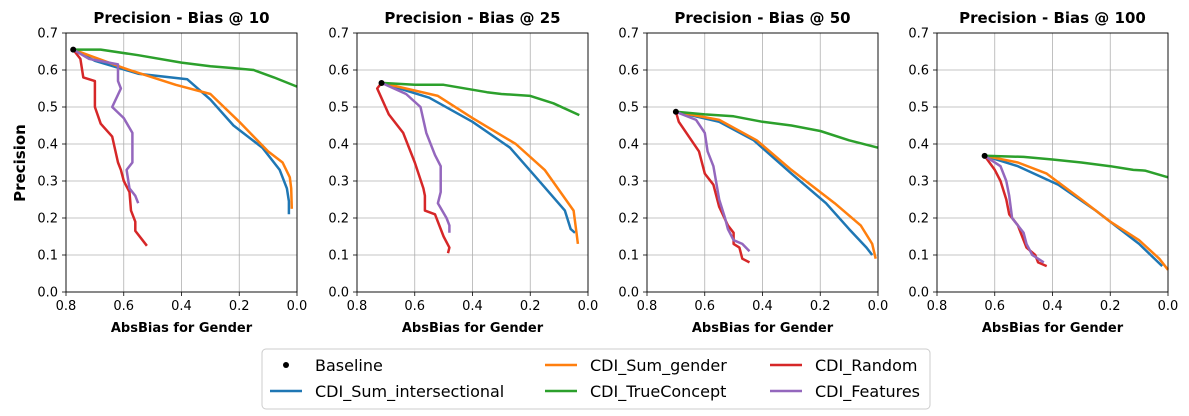 This screenshot has width=1189, height=416. What do you see at coordinates (286, 365) in the screenshot?
I see `legend-marker` at bounding box center [286, 365].